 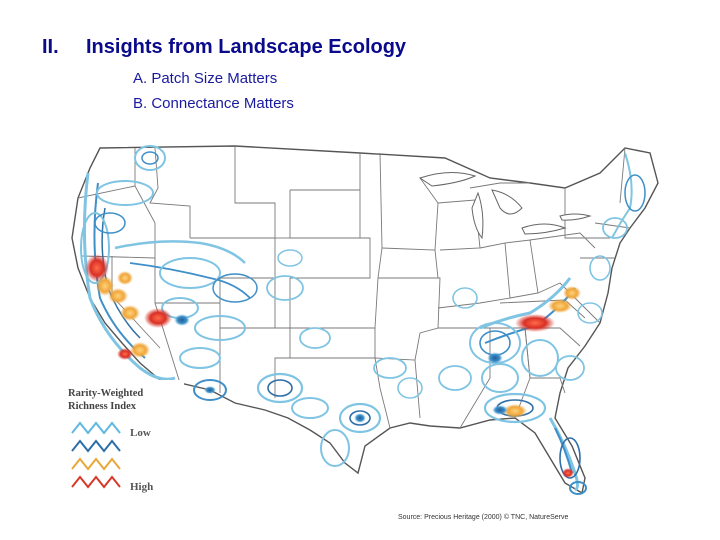 What do you see at coordinates (96, 446) in the screenshot?
I see `legend-zigzag-low-dark` at bounding box center [96, 446].